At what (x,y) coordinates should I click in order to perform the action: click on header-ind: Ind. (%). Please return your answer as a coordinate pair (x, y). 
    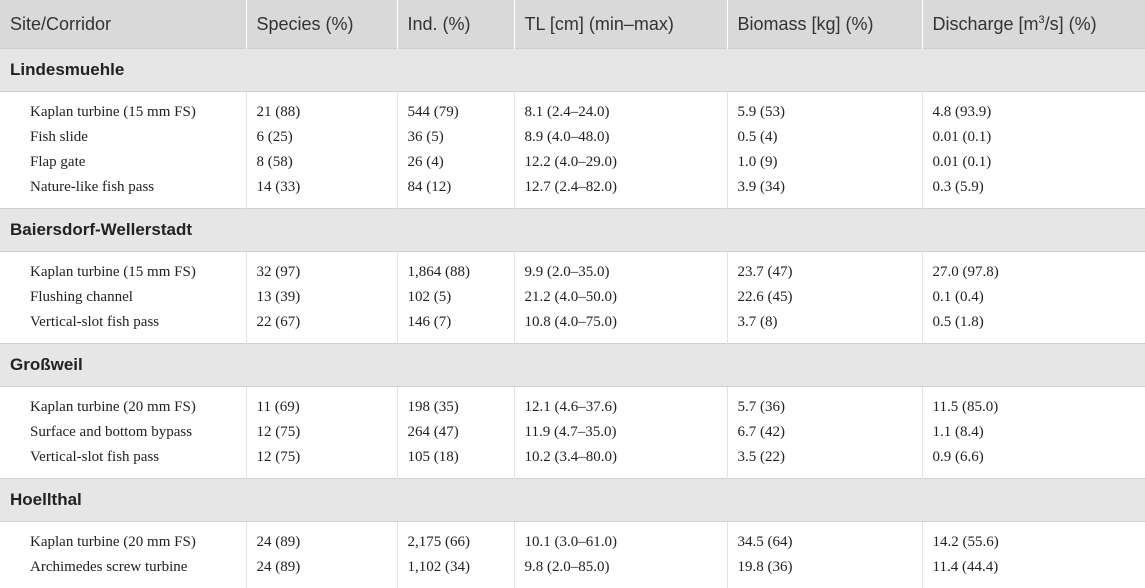
    Looking at the image, I should click on (455, 24).